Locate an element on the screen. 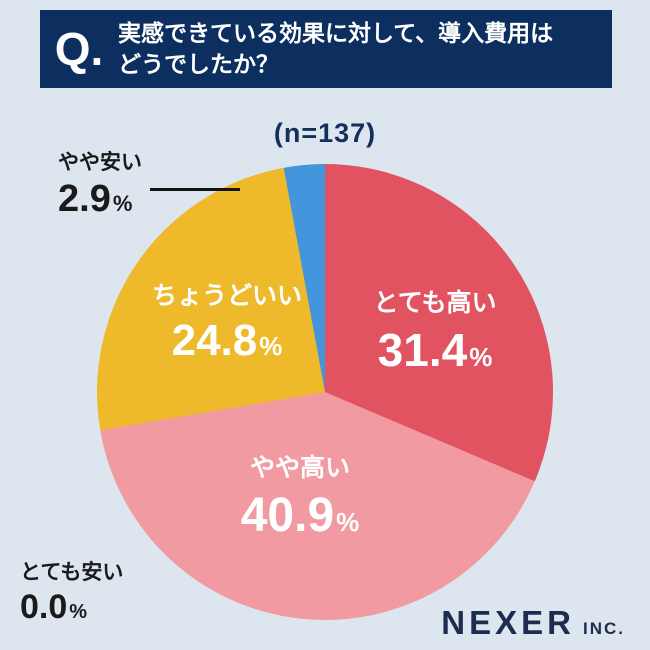 This screenshot has height=650, width=650. slice-label-somewhat-expensive: やや高い 40.9 % is located at coordinates (300, 495).